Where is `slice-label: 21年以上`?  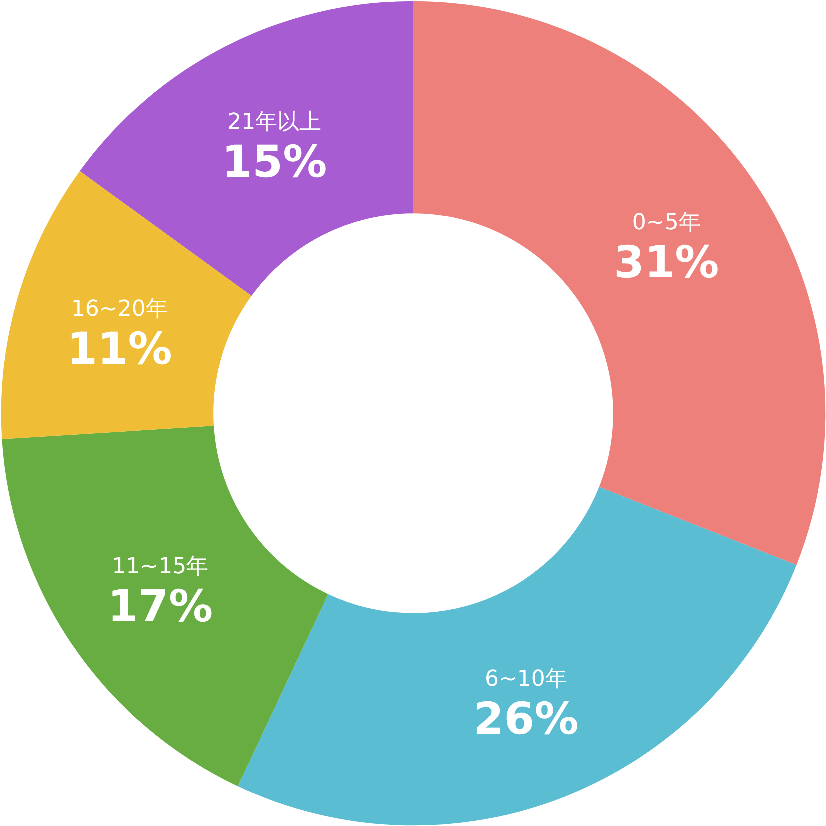
slice-label: 21年以上 is located at coordinates (275, 122).